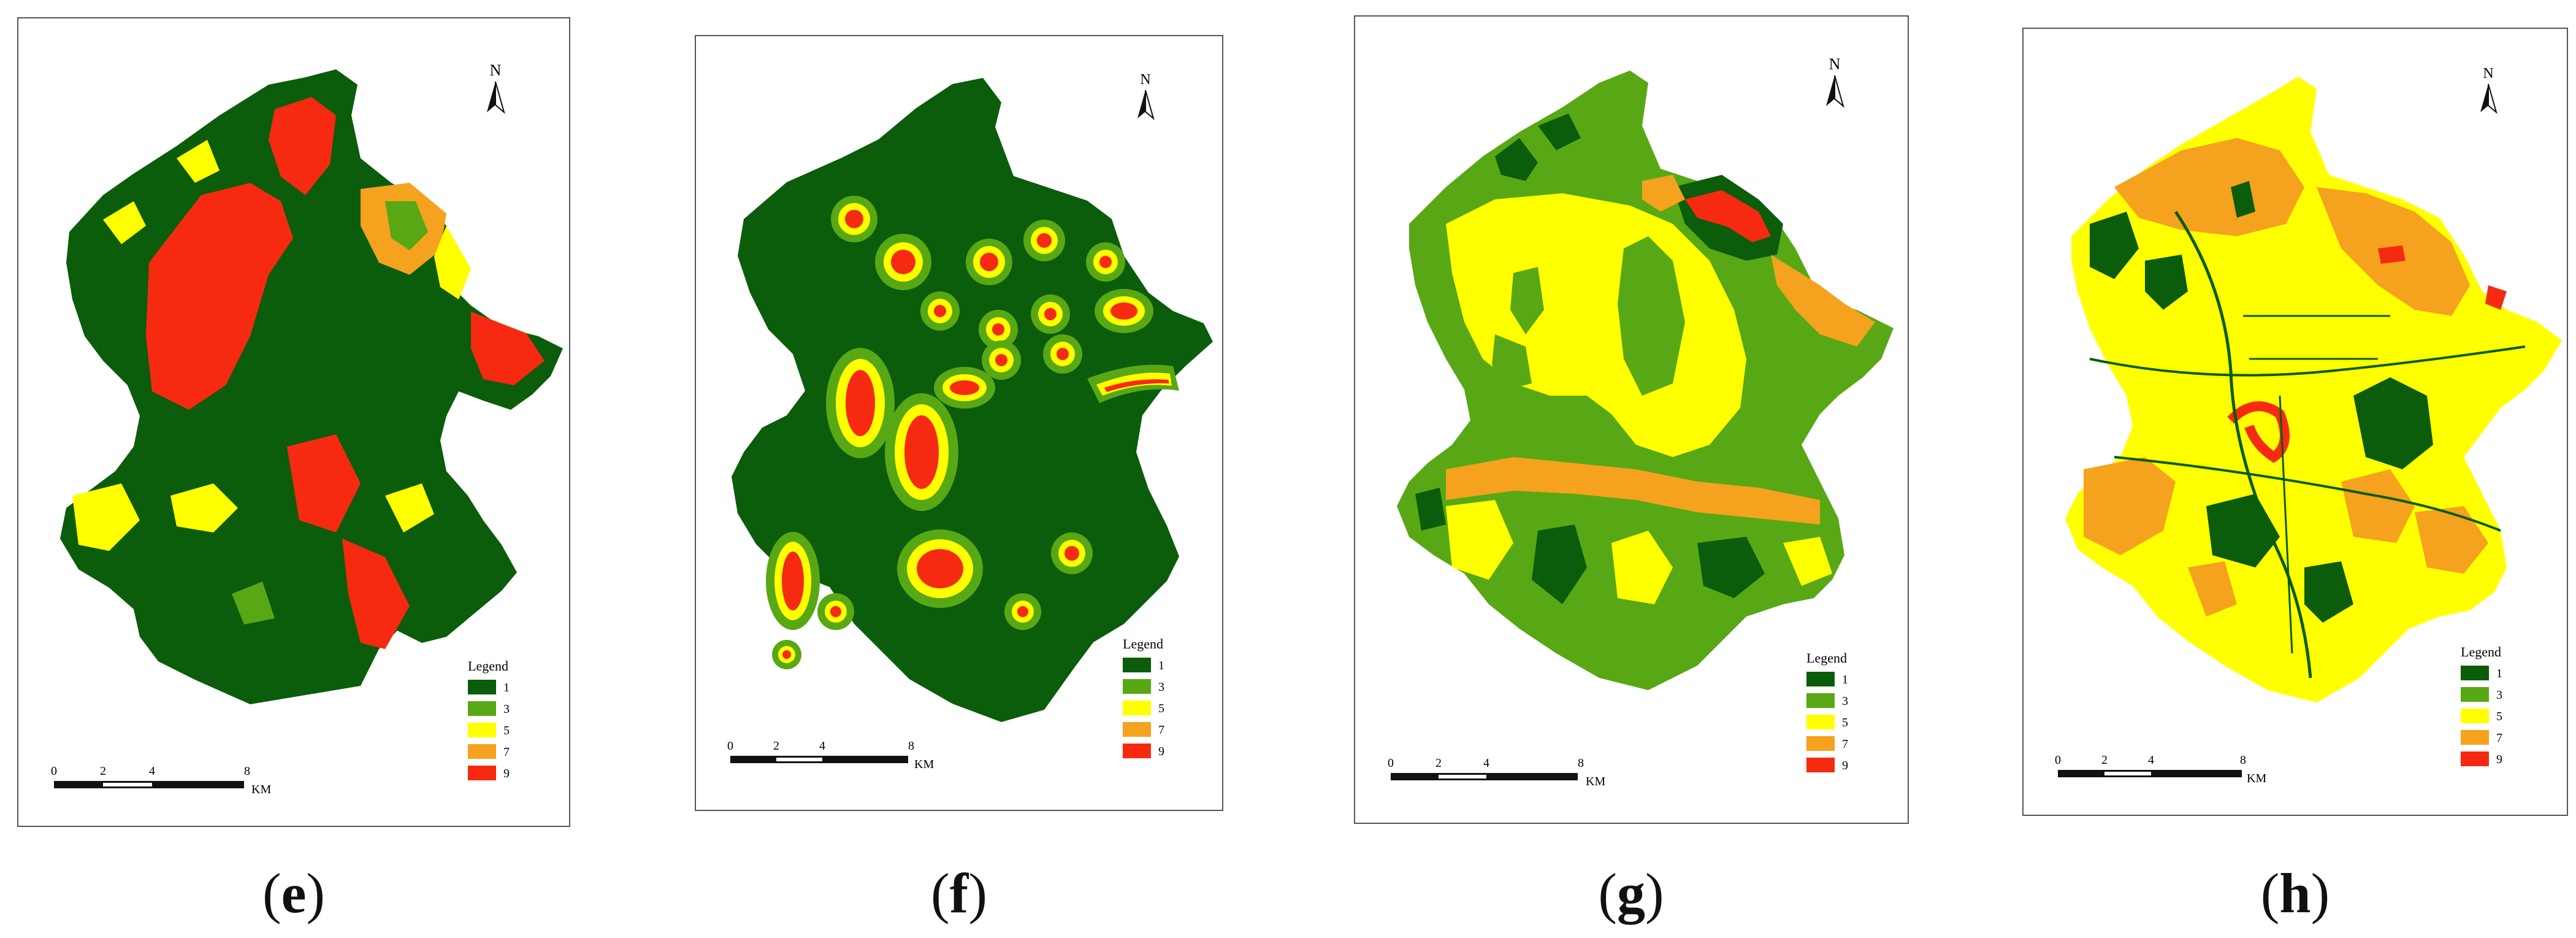 This screenshot has height=938, width=2576. Describe the element at coordinates (294, 893) in the screenshot. I see `caption-e: (e)` at that location.